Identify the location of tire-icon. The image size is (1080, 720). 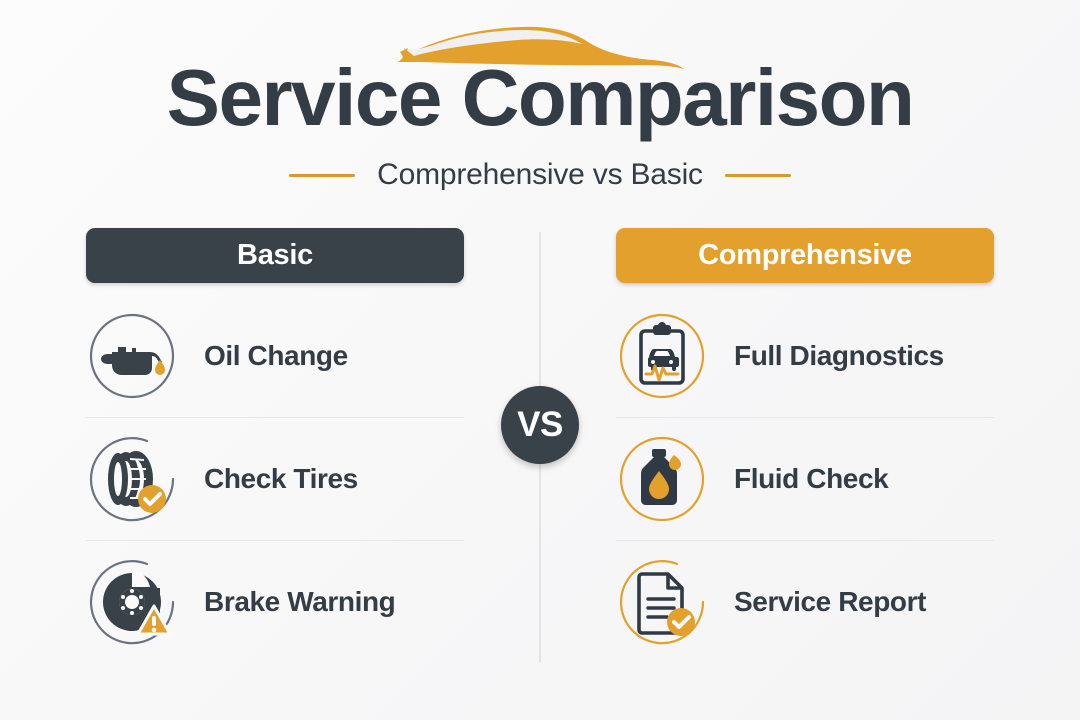
(132, 479).